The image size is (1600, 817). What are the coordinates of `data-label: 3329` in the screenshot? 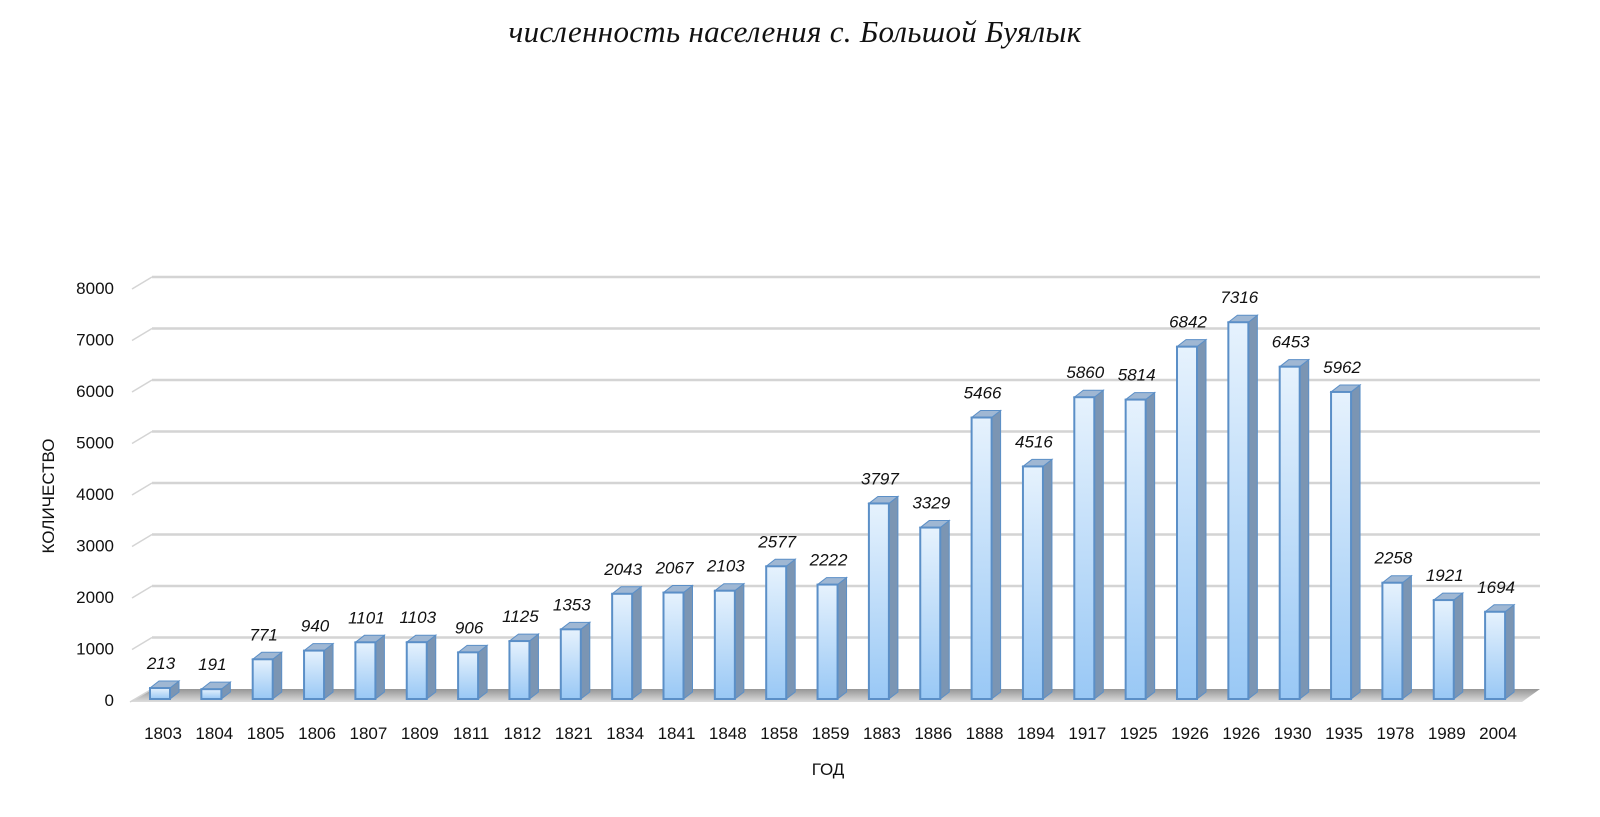 It's located at (931, 503).